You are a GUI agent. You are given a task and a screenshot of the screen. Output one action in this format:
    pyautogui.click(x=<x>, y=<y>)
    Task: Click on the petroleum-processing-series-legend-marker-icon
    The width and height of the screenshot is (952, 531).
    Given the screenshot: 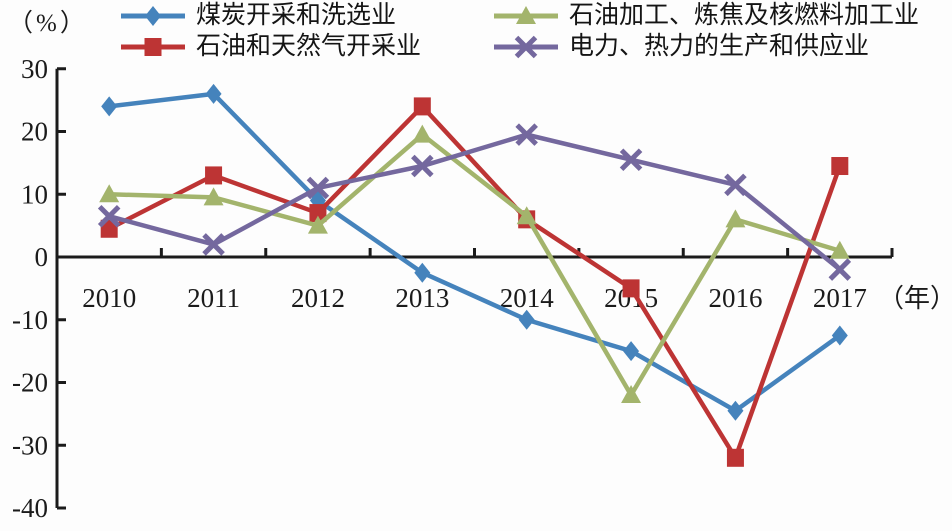 What is the action you would take?
    pyautogui.click(x=526, y=15)
    